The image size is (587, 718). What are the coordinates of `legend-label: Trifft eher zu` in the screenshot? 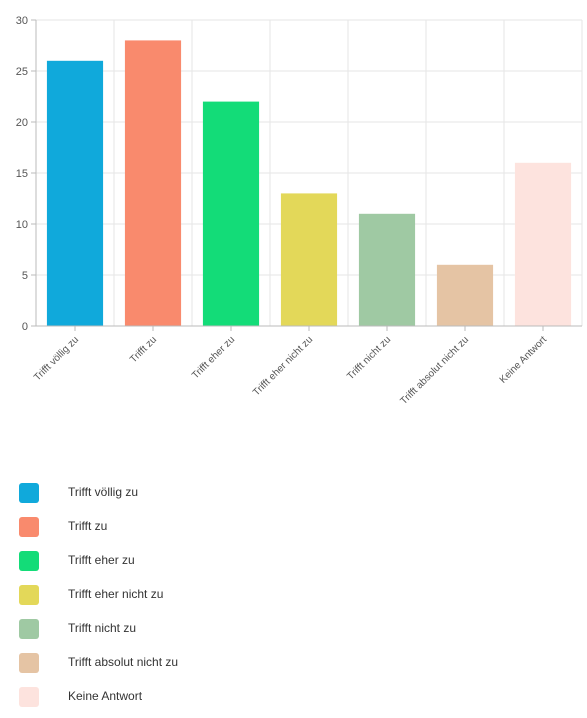 It's located at (101, 560).